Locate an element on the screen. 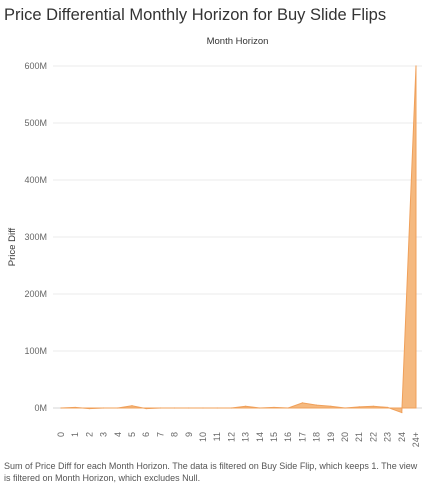 Image resolution: width=428 pixels, height=488 pixels. x-tick-label: 22 is located at coordinates (373, 437).